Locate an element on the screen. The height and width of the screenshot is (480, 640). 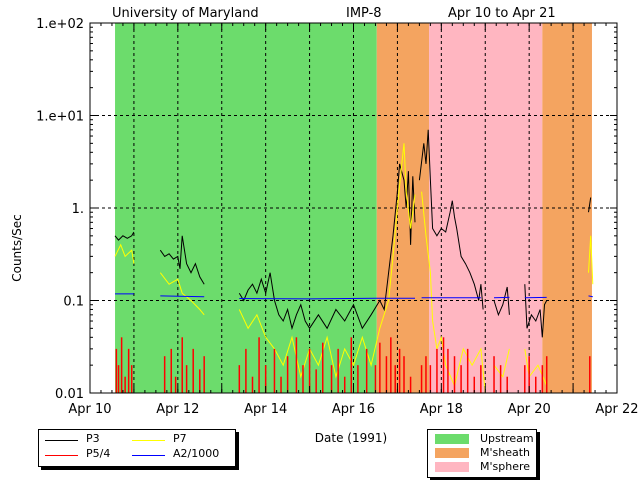
region-legend: Upstream M'sheath M'sphere is located at coordinates (482, 453).